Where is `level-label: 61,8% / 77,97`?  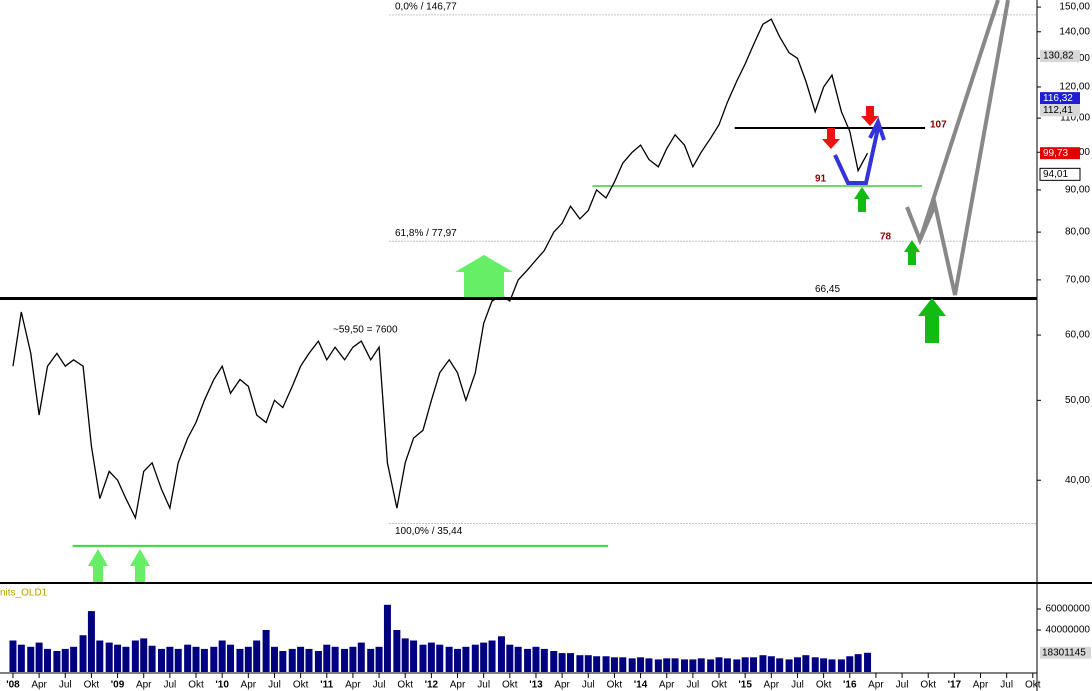 level-label: 61,8% / 77,97 is located at coordinates (426, 233).